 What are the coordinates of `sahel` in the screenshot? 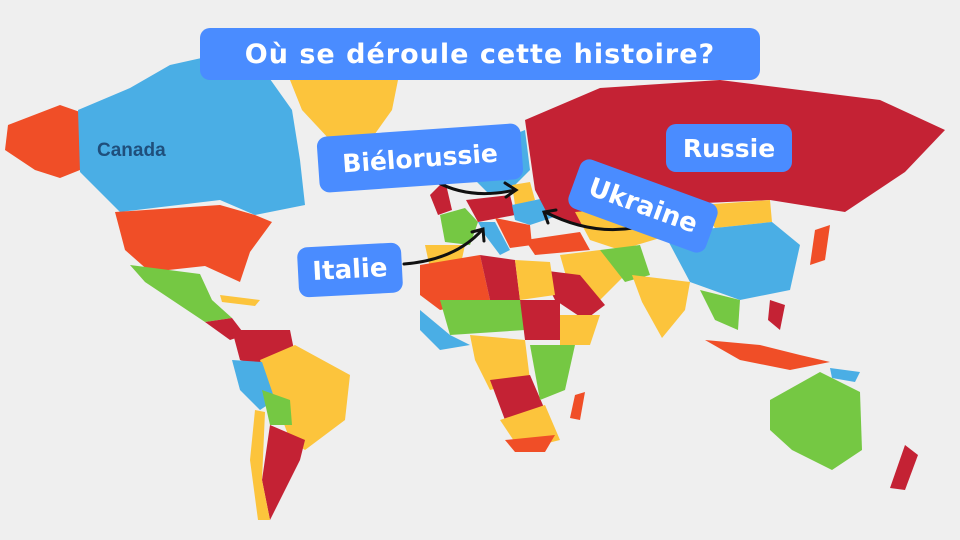 It's located at (482, 317).